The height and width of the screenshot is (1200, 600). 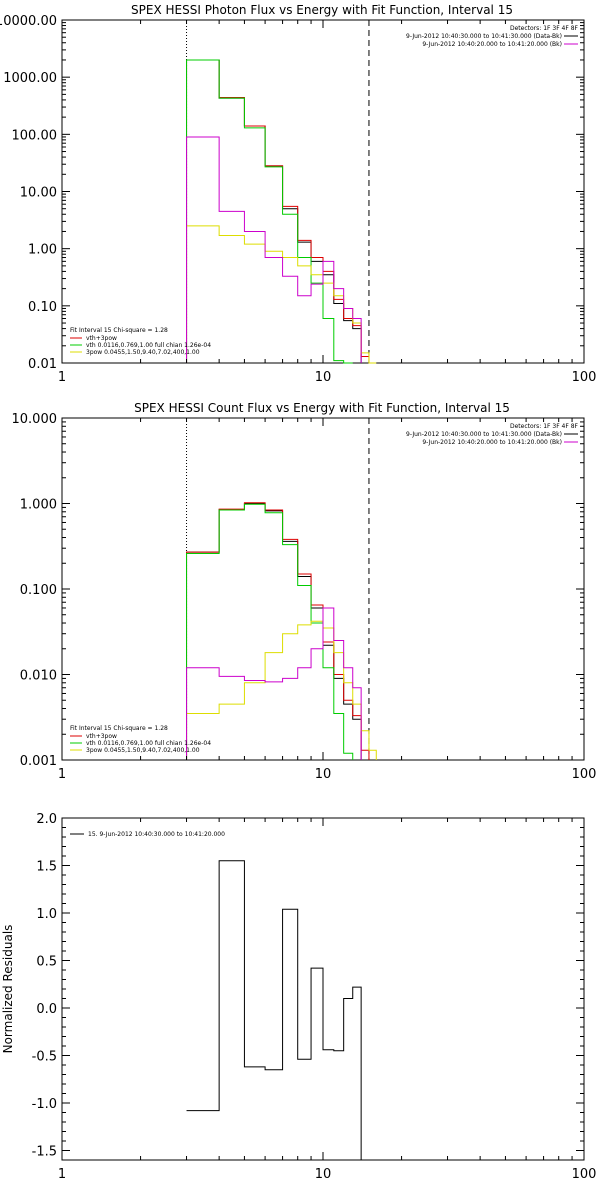 I want to click on series-residuals, so click(x=277, y=1010).